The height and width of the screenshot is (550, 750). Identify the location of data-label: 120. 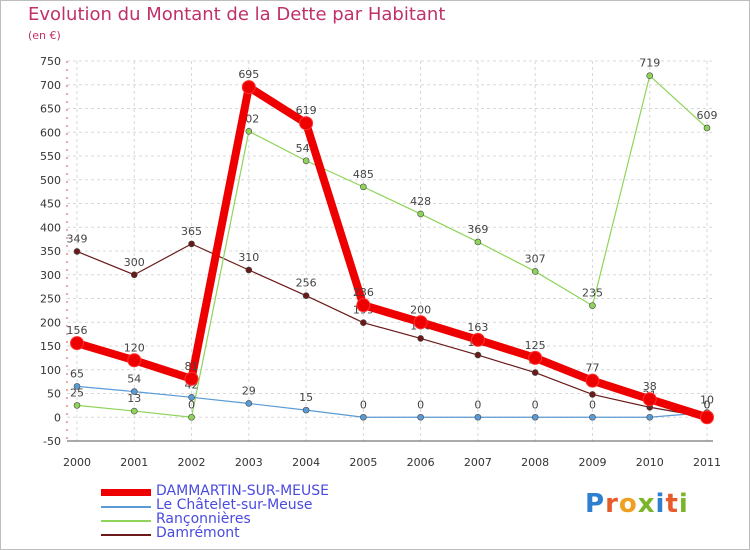
(134, 347).